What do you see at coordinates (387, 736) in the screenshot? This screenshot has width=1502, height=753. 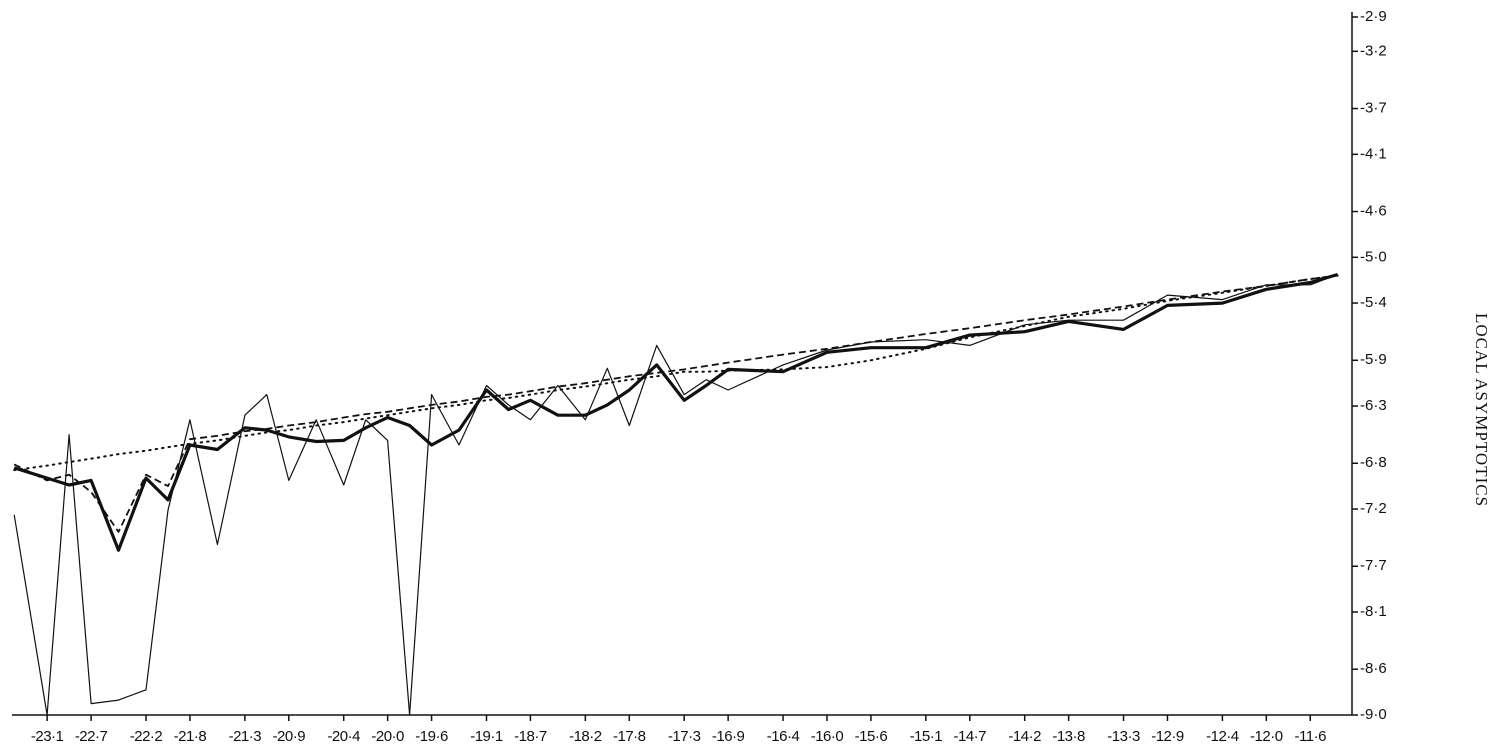 I see `x-tick-label: -20·0` at bounding box center [387, 736].